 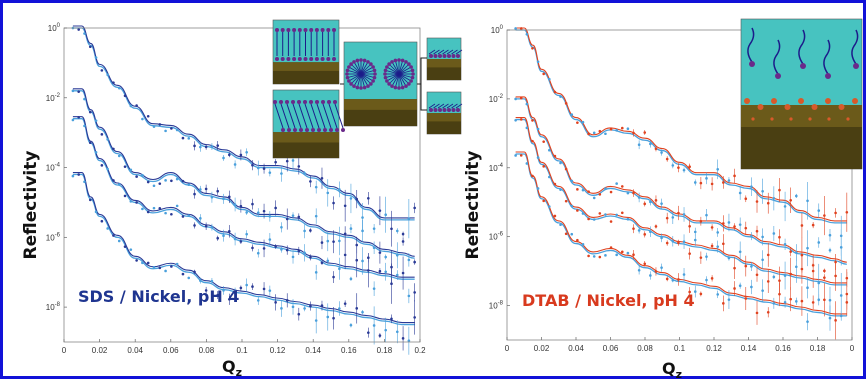 I want to click on chart-dtab-x-tick-label: 0.08, so click(x=645, y=348).